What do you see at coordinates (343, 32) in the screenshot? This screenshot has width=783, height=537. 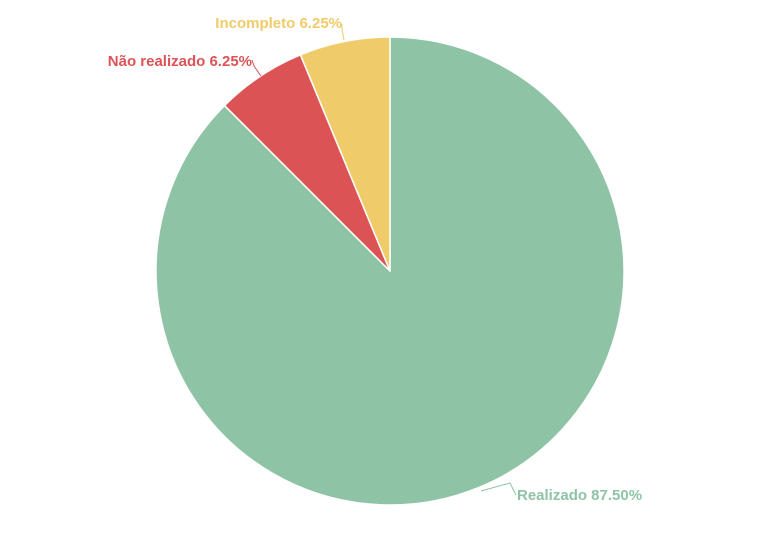 I see `leader-line-incompleto` at bounding box center [343, 32].